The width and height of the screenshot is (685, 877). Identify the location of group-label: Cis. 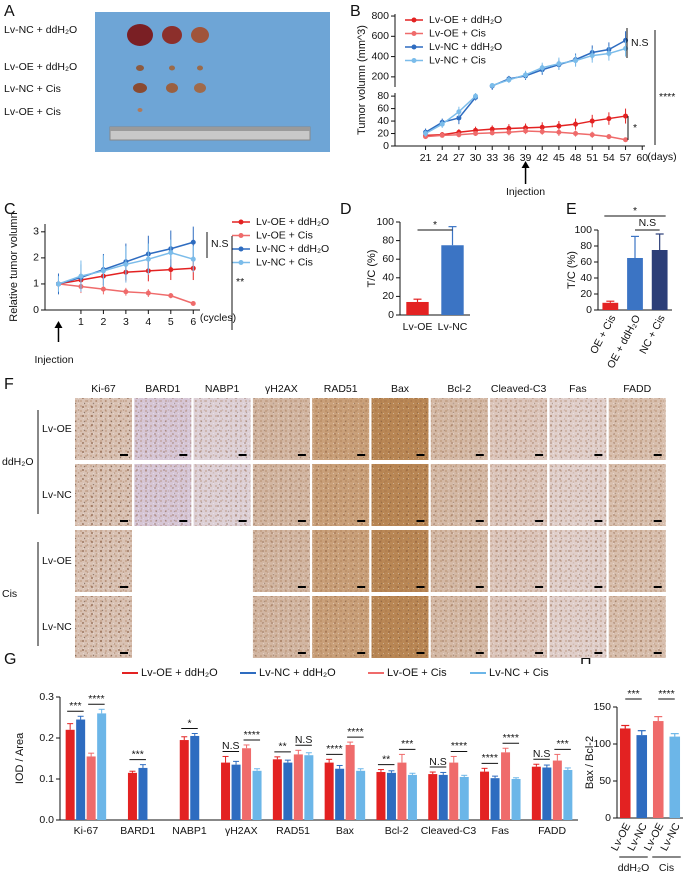
(666, 868).